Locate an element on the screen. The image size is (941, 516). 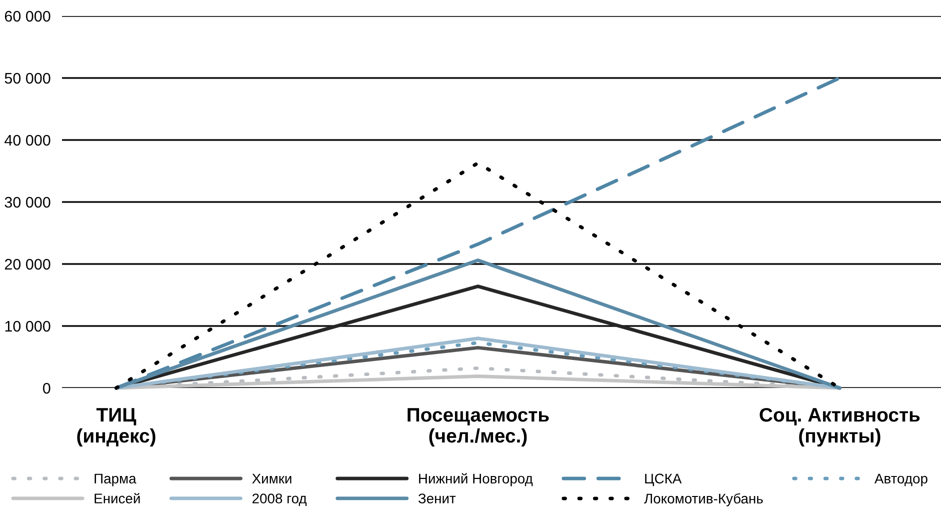
y-tick-label: 50 000 is located at coordinates (27, 78).